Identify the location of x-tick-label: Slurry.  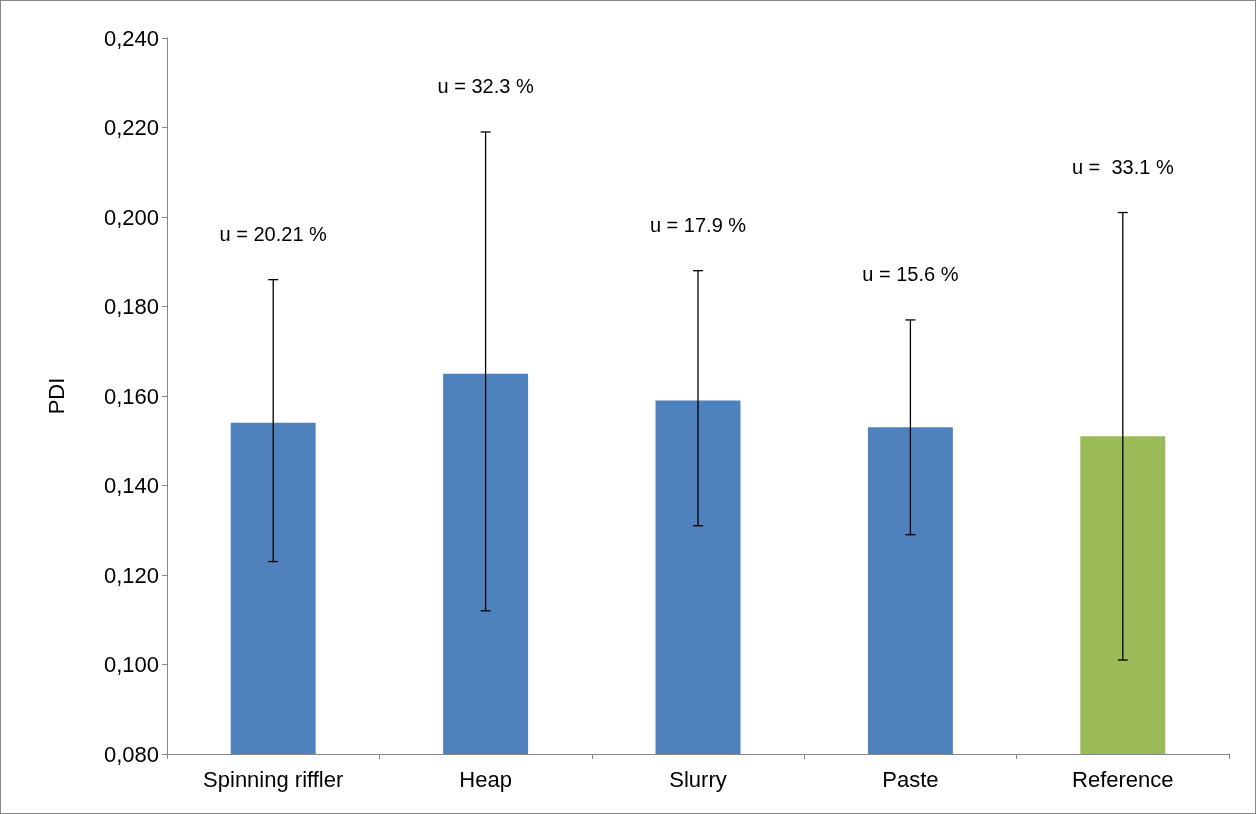
(698, 779).